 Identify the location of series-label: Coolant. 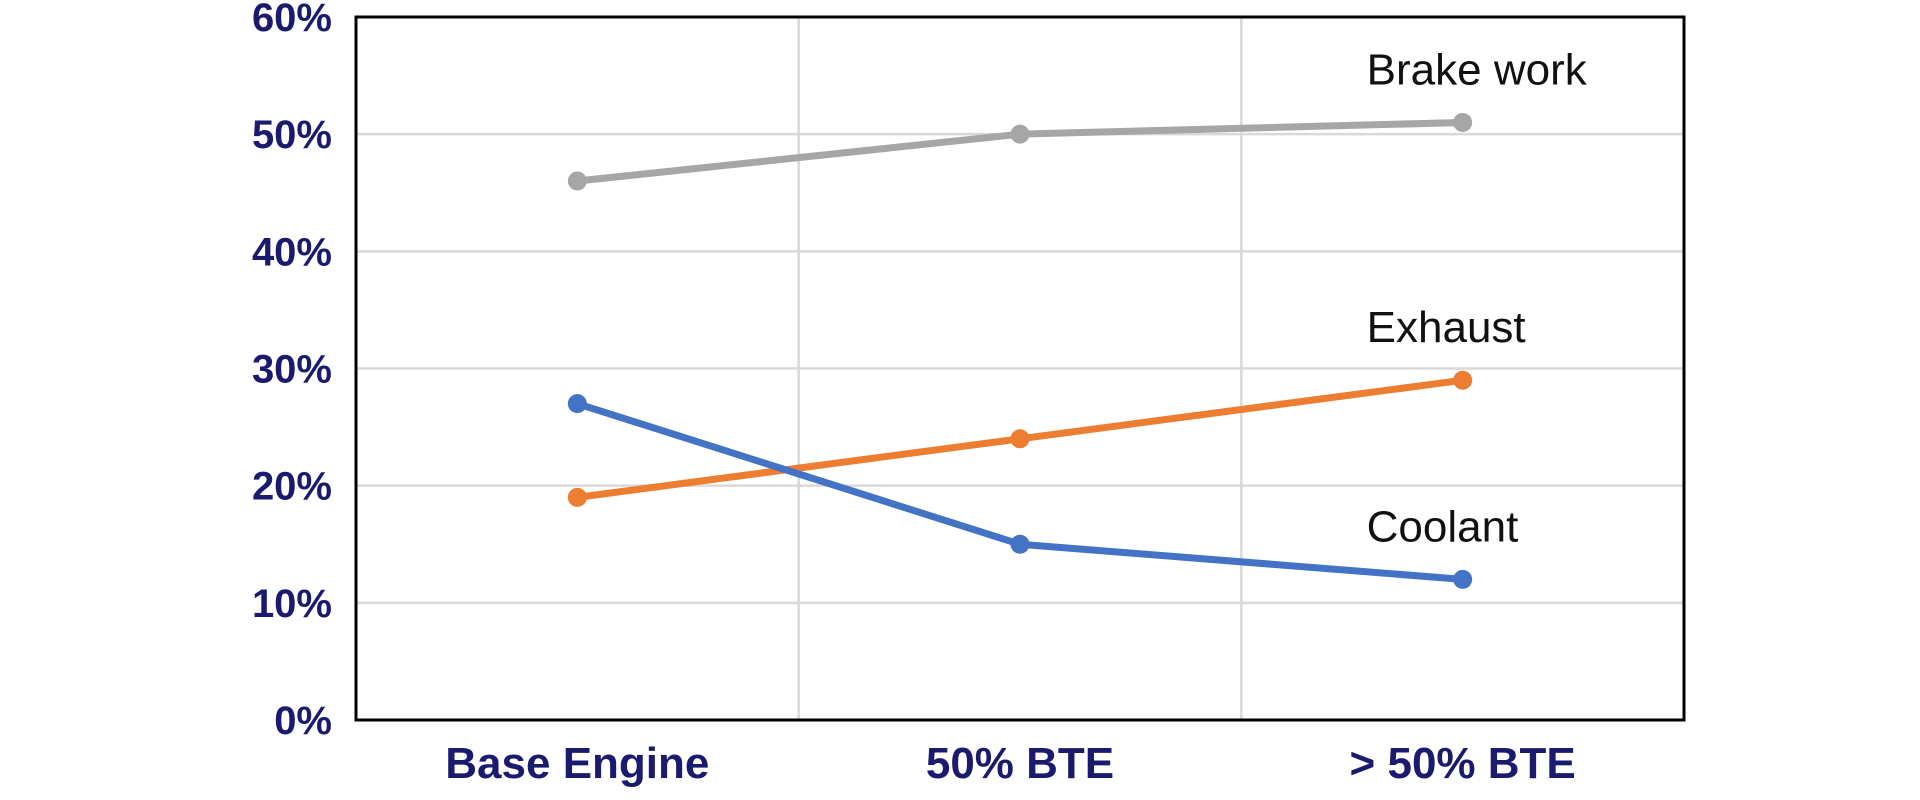
(1443, 526).